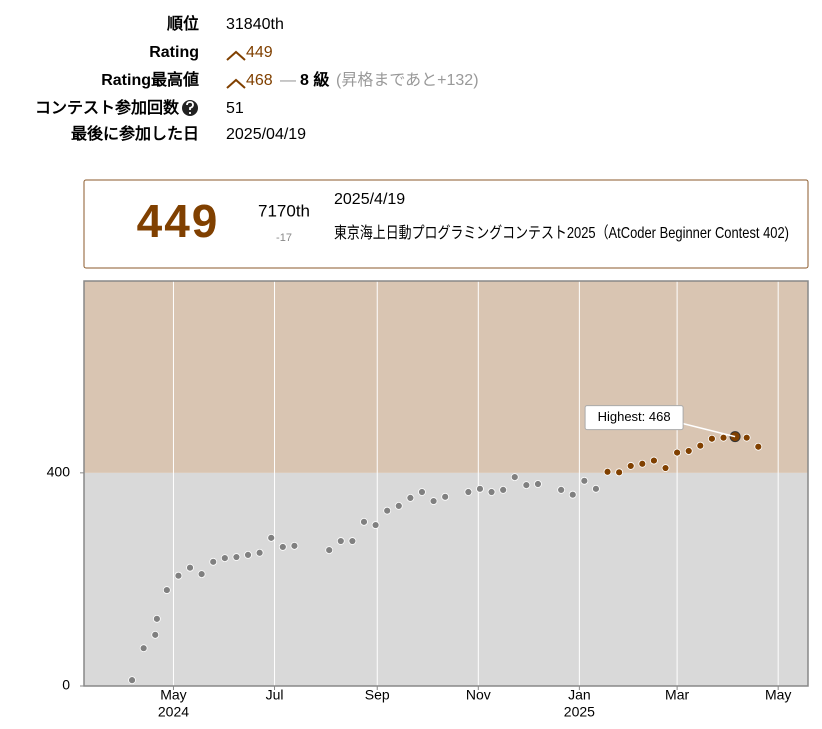 Image resolution: width=822 pixels, height=729 pixels. Describe the element at coordinates (275, 695) in the screenshot. I see `x-tick-label: Jul` at that location.